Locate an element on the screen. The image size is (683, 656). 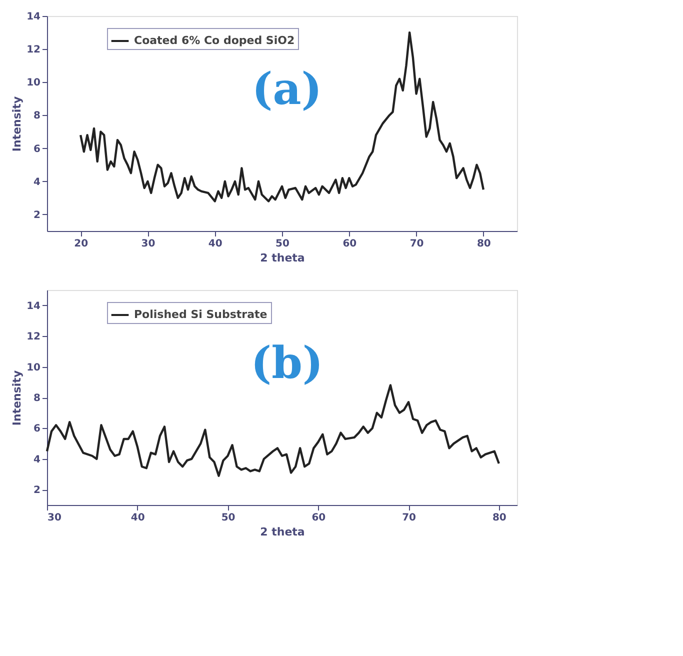
annotation: (a) is located at coordinates (287, 89).